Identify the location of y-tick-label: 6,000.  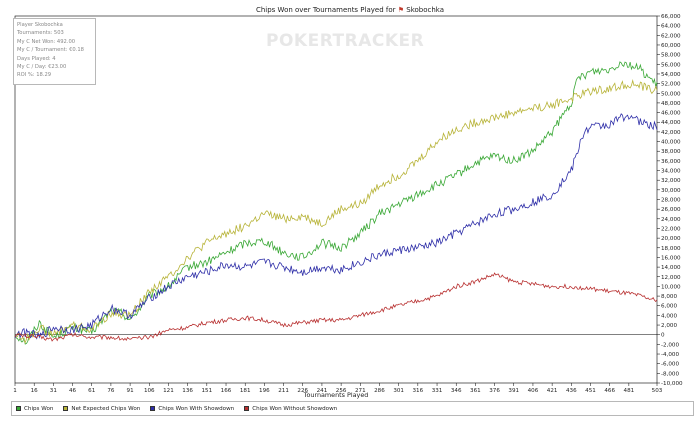
(669, 307).